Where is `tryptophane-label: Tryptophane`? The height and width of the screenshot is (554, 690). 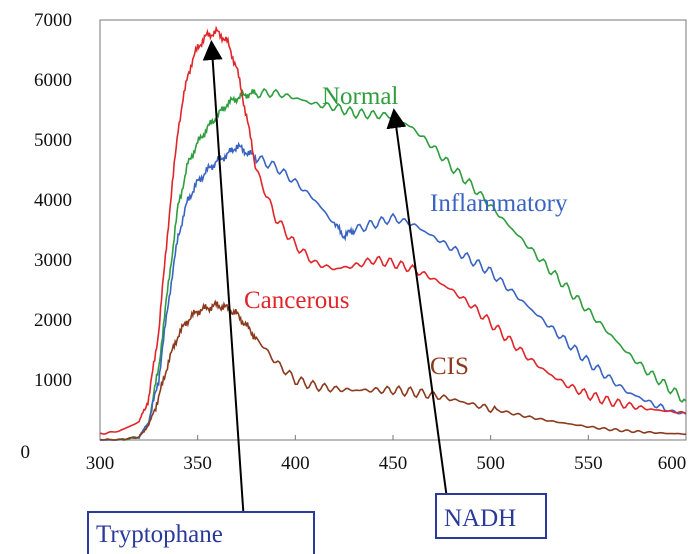 tryptophane-label: Tryptophane is located at coordinates (159, 534).